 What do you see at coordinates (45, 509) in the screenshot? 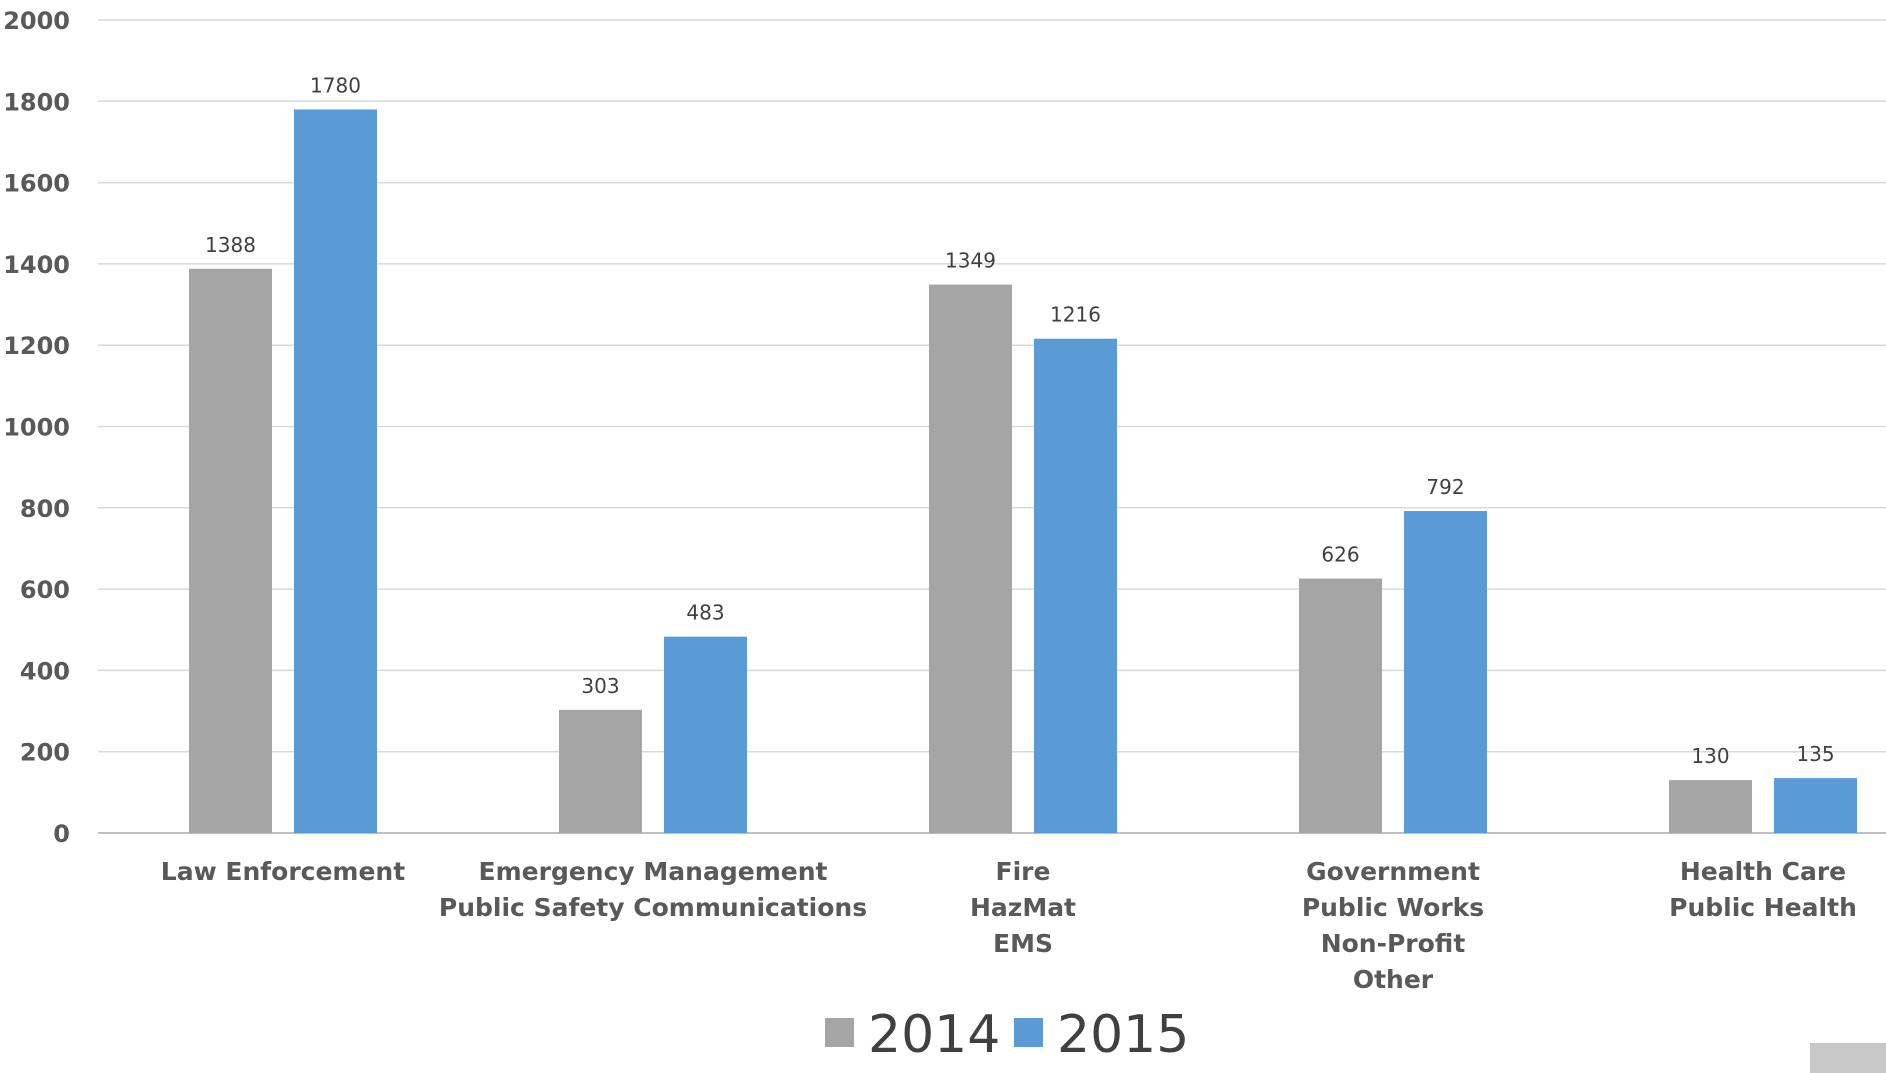
I see `y-tick-label: 800` at bounding box center [45, 509].